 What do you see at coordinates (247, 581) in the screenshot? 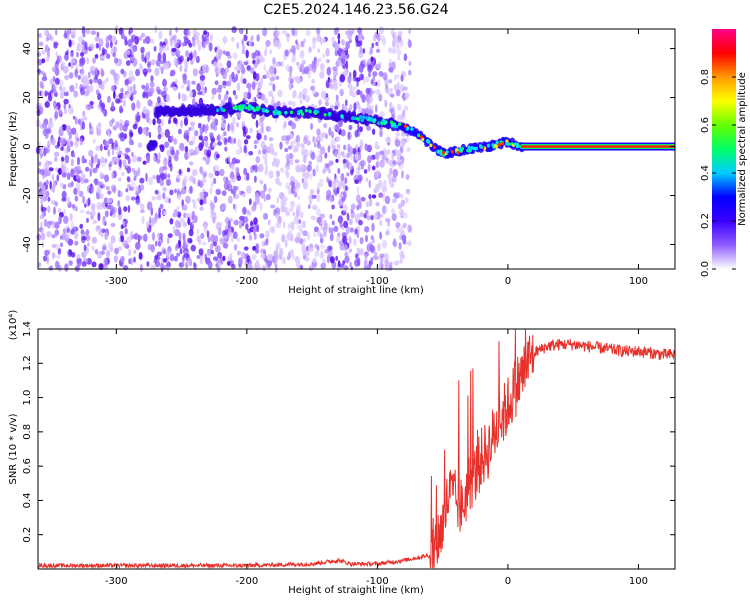
I see `x-tick-label: -200` at bounding box center [247, 581].